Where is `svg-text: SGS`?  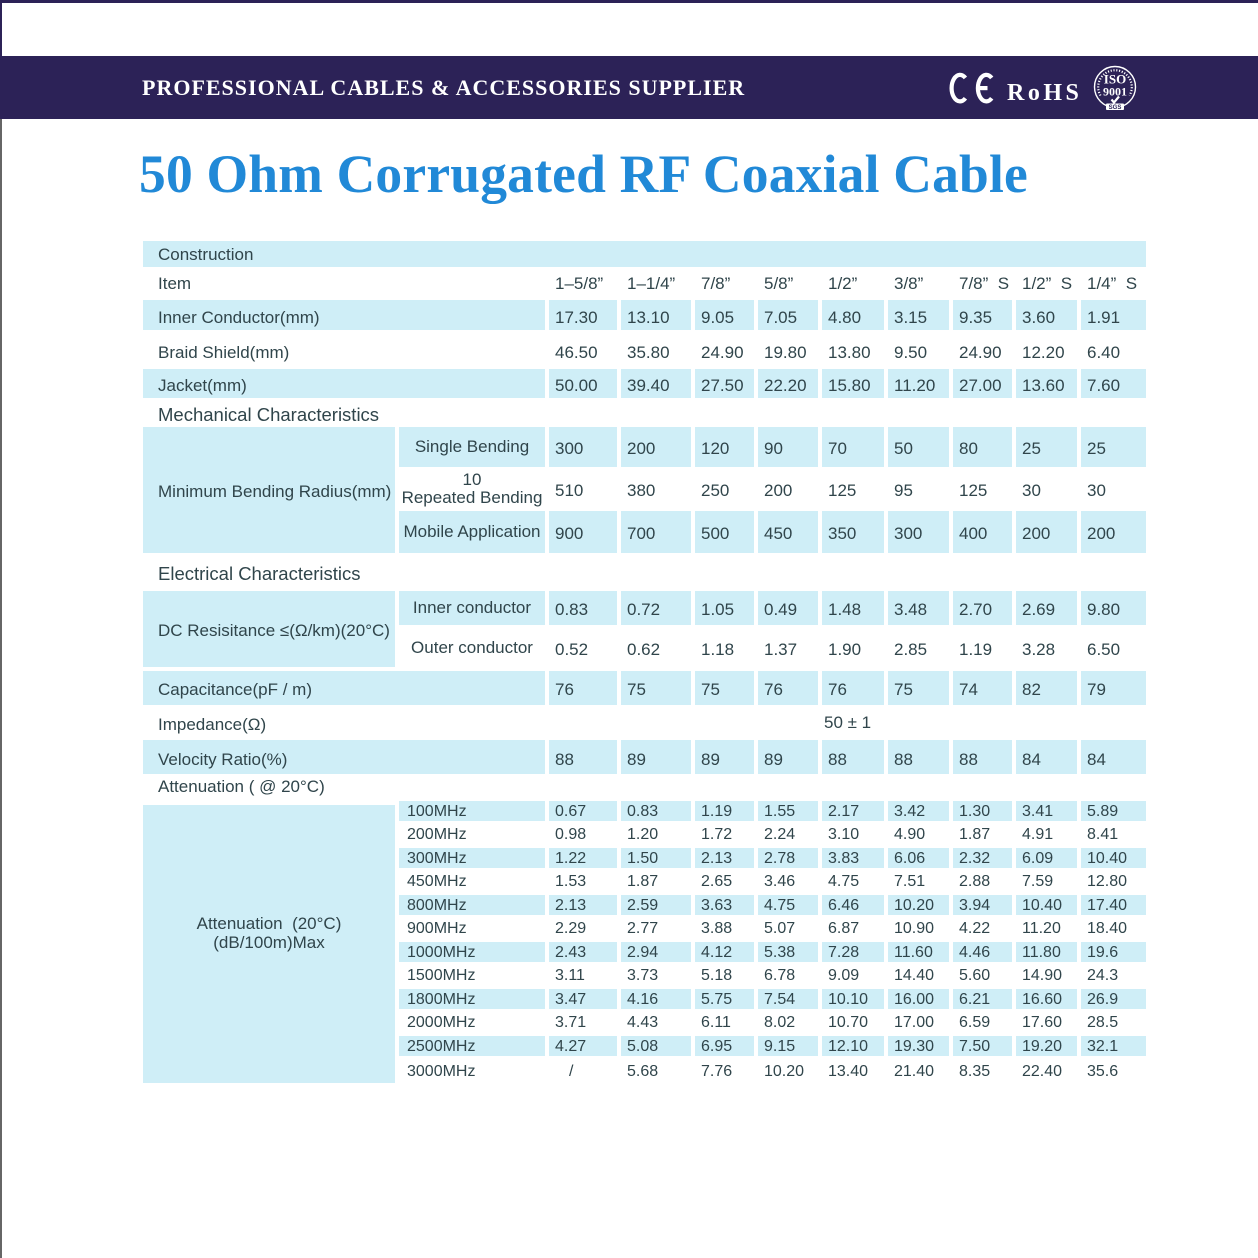
svg-text: SGS is located at coordinates (1115, 108).